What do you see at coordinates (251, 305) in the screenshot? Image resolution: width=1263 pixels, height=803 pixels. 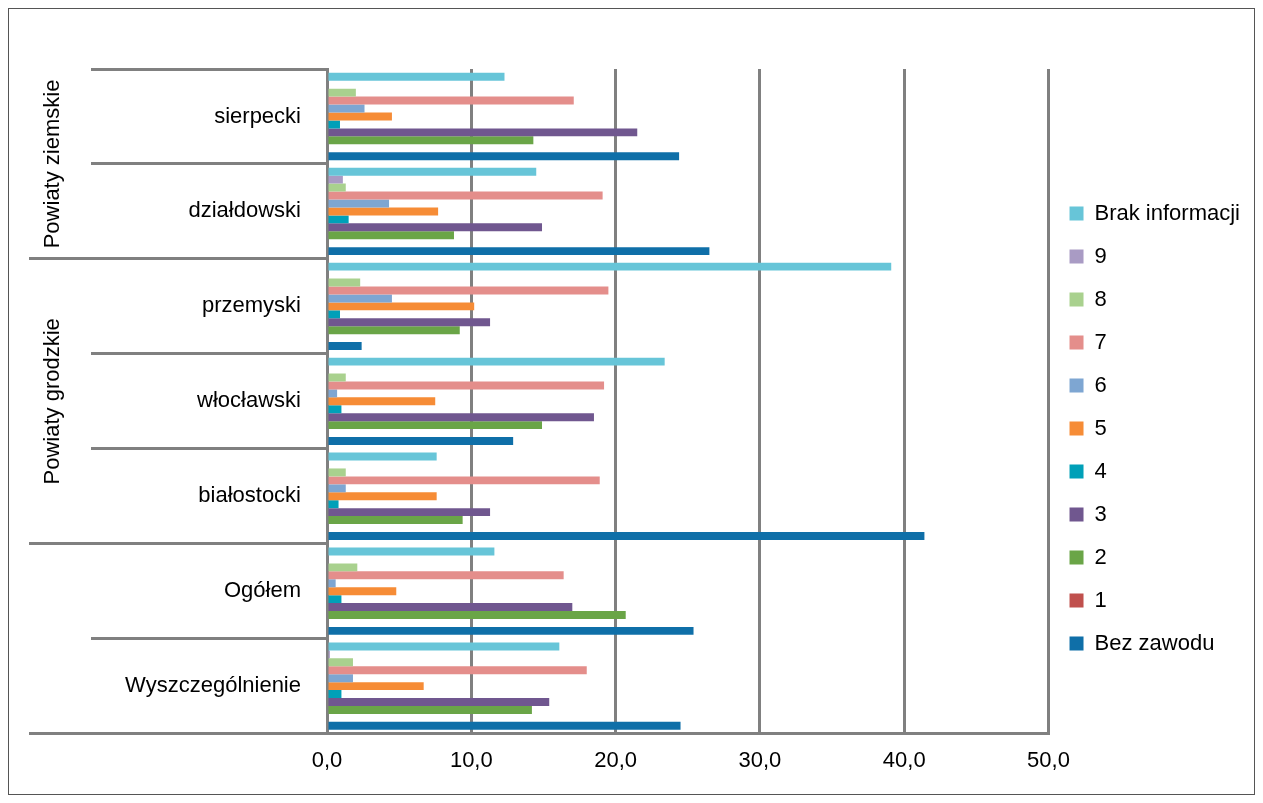 I see `y-tick-label: przemyski` at bounding box center [251, 305].